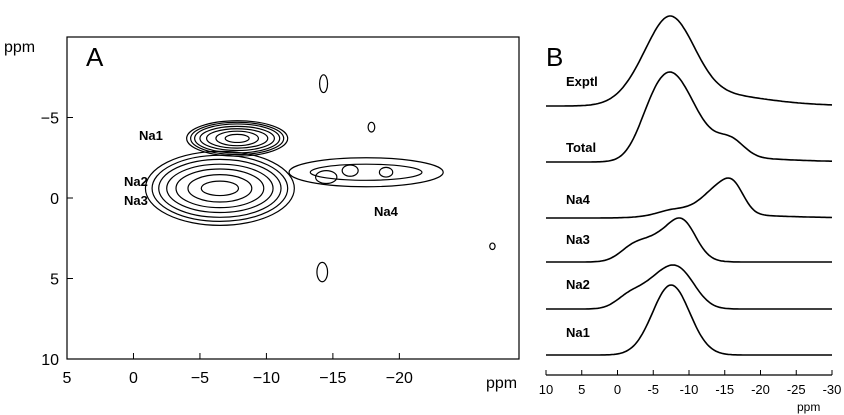  What do you see at coordinates (689, 61) in the screenshot?
I see `spectrum-exptl` at bounding box center [689, 61].